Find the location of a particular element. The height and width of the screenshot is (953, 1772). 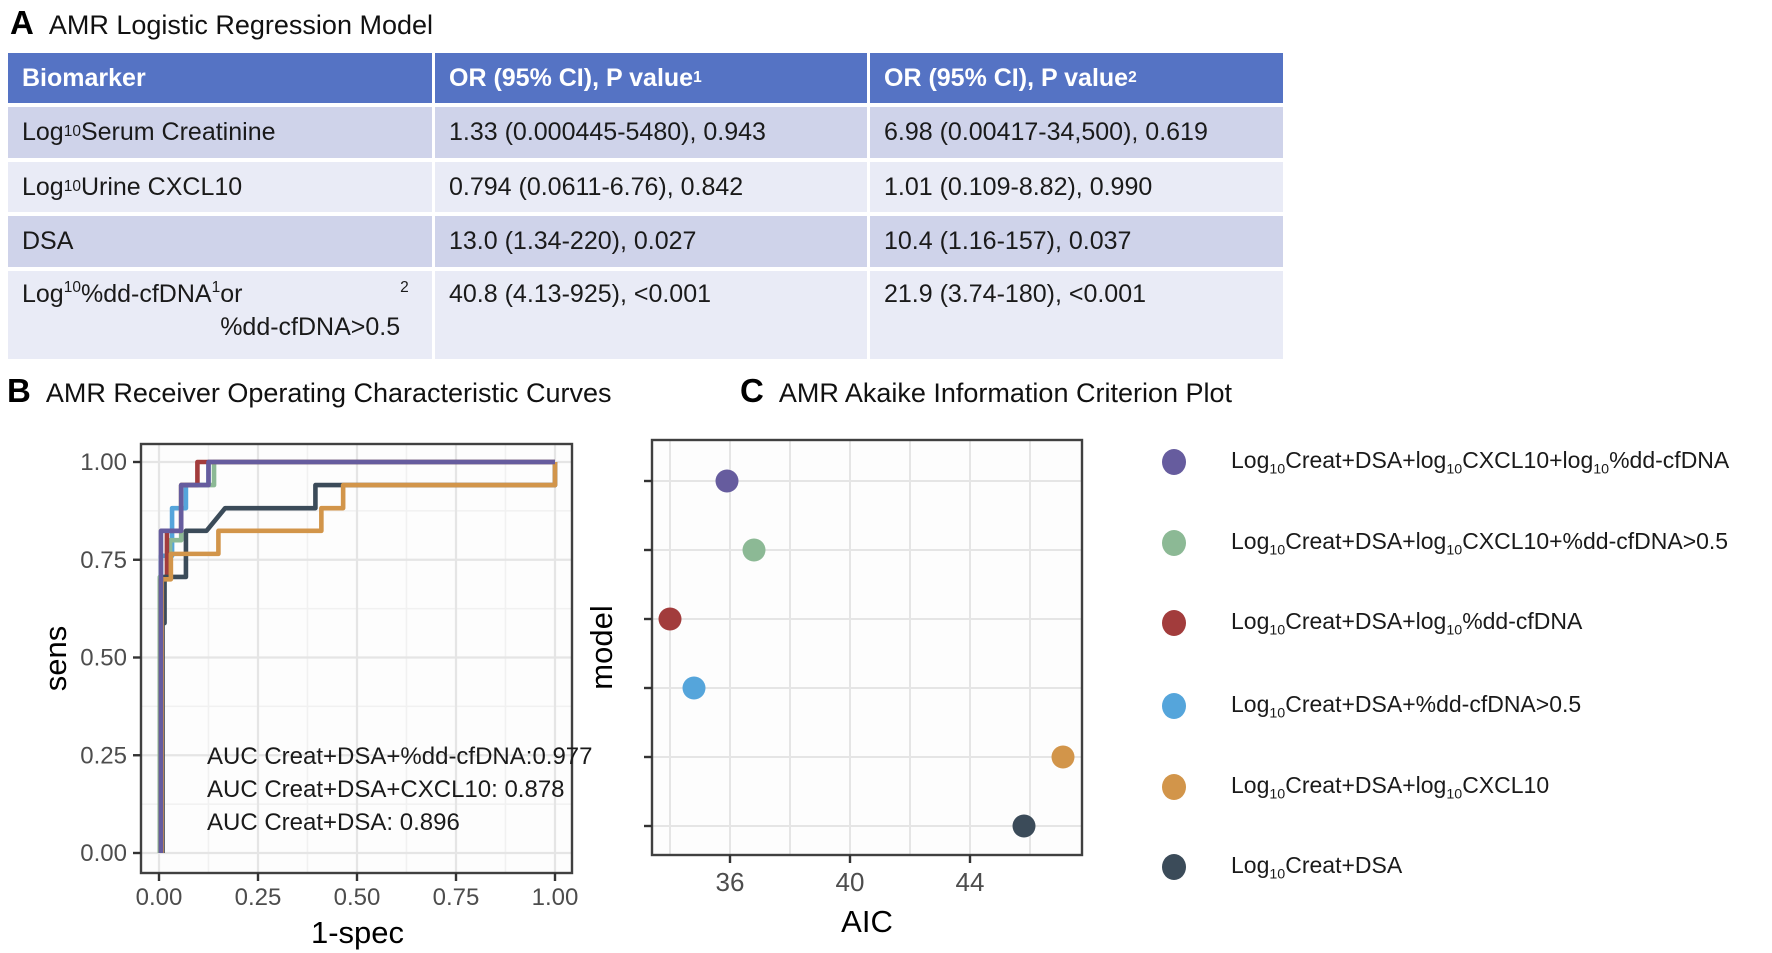

table-cell: 6.98 (0.00417-34,500), 0.619 is located at coordinates (1076, 132).